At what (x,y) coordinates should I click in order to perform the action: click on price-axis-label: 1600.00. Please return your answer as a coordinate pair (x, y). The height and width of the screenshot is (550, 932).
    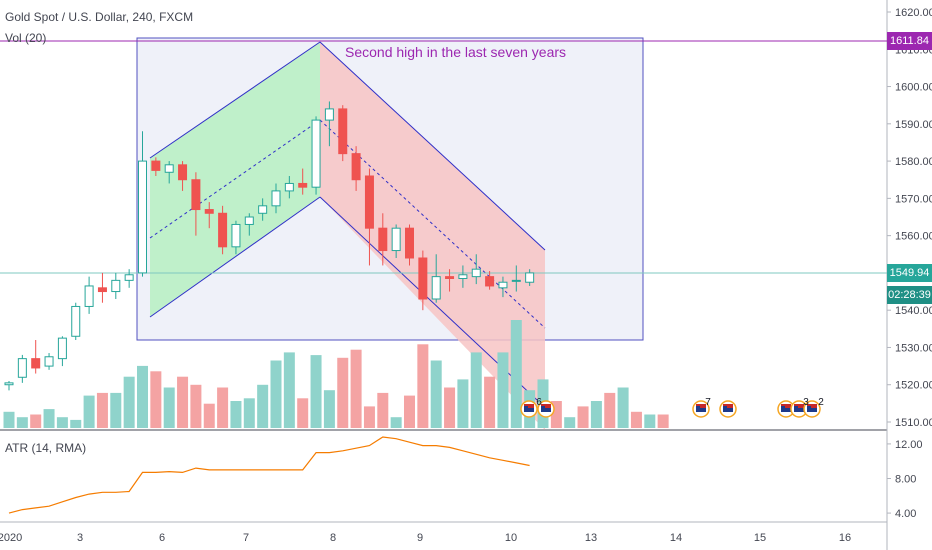
    Looking at the image, I should click on (913, 88).